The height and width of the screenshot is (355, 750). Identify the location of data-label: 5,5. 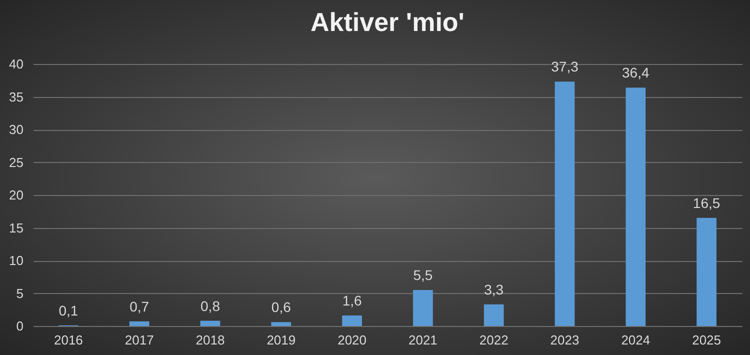
(423, 274).